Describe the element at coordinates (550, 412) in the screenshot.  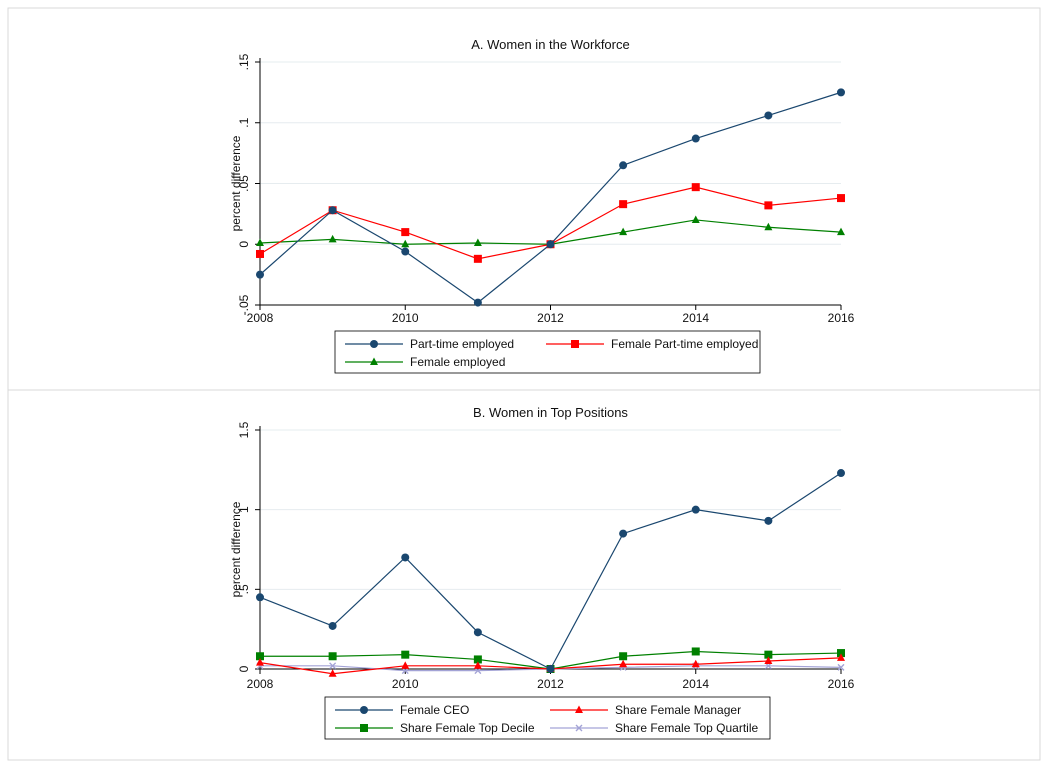
I see `panel-b-title: B. Women in Top Positions` at that location.